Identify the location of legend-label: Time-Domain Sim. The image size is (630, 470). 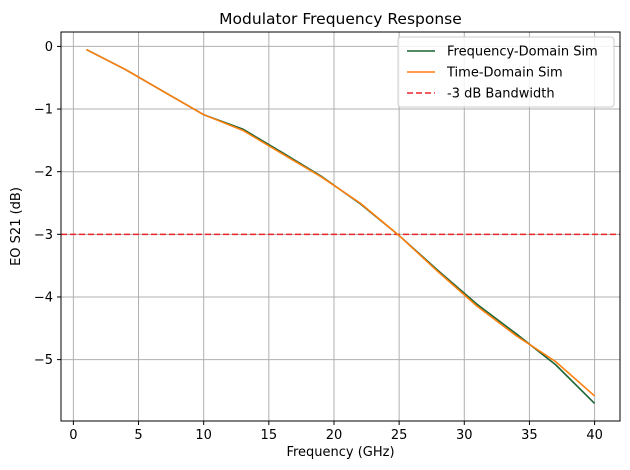
(504, 73).